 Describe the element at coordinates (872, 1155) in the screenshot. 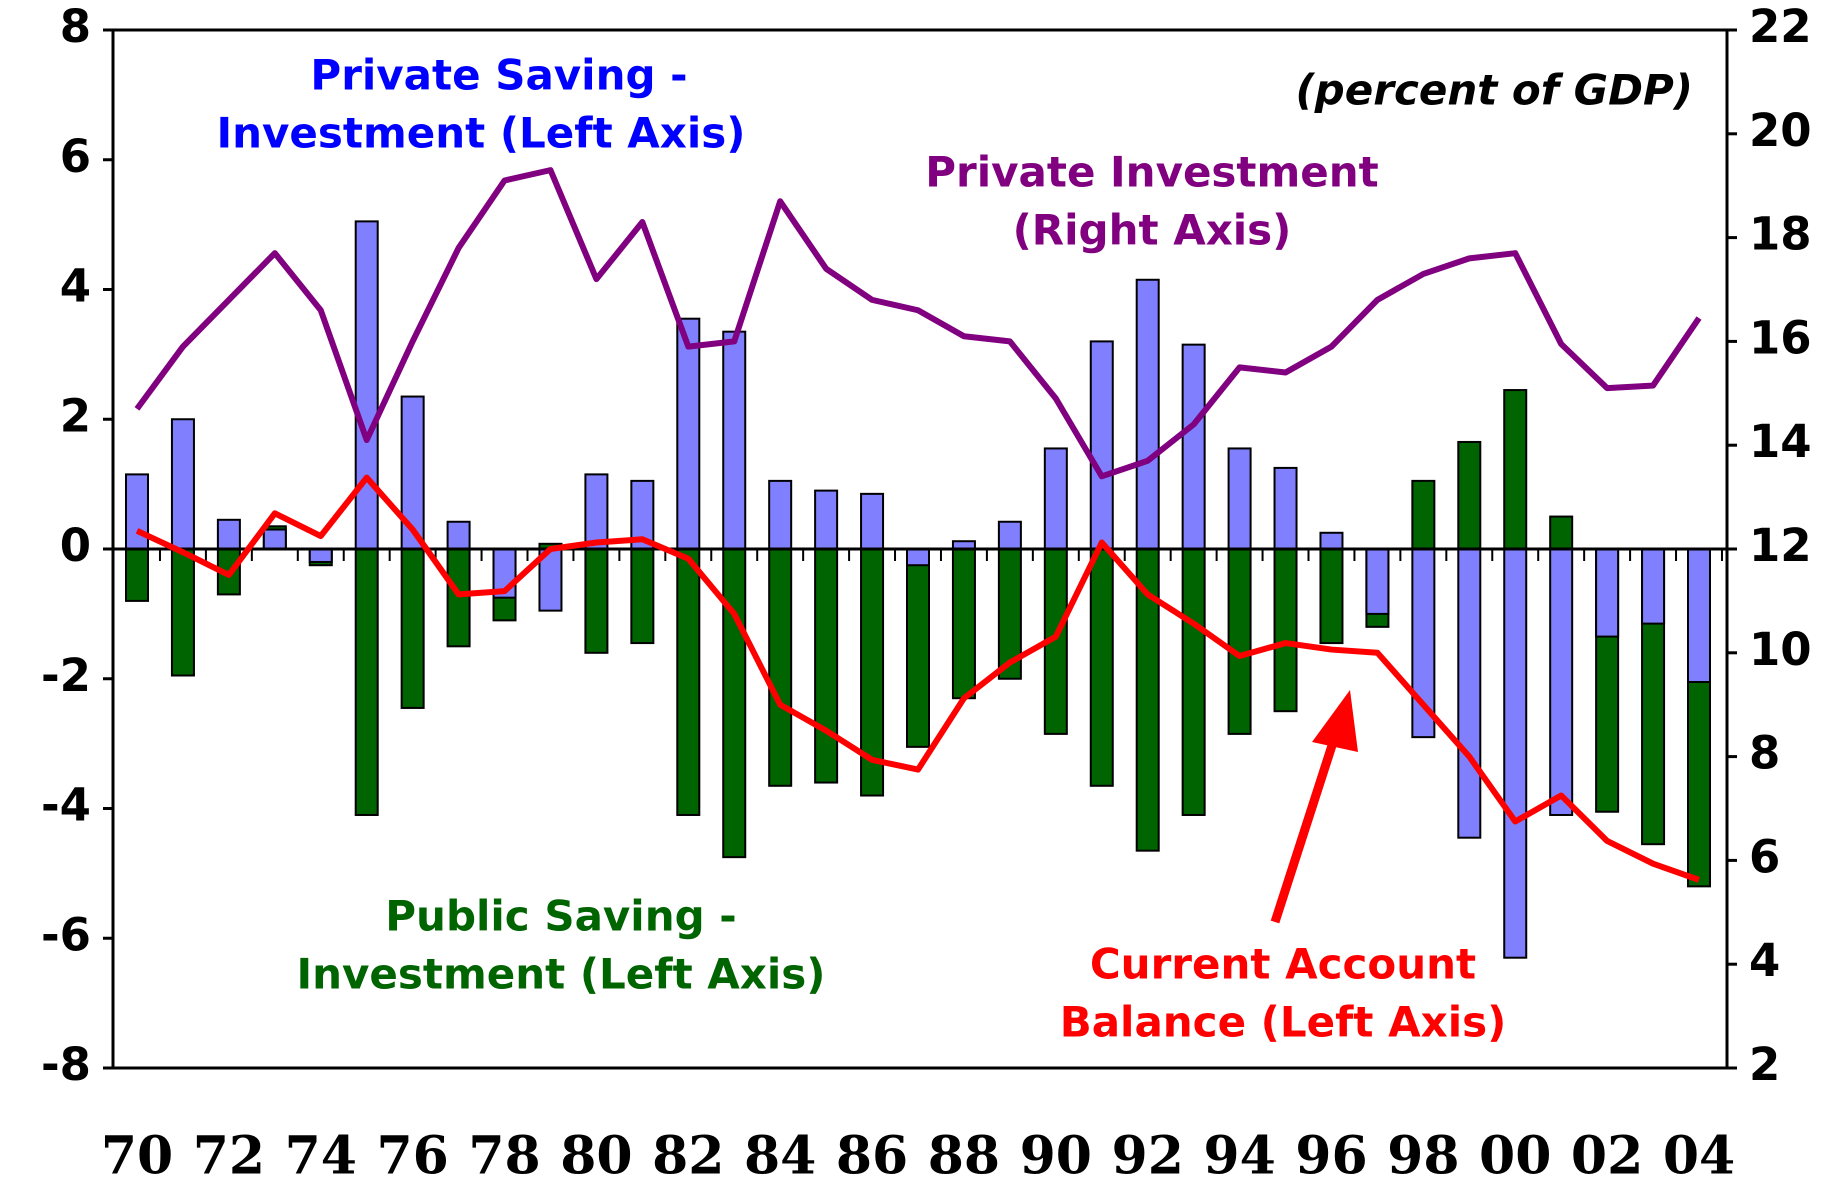

I see `x-tick-label: 86` at that location.